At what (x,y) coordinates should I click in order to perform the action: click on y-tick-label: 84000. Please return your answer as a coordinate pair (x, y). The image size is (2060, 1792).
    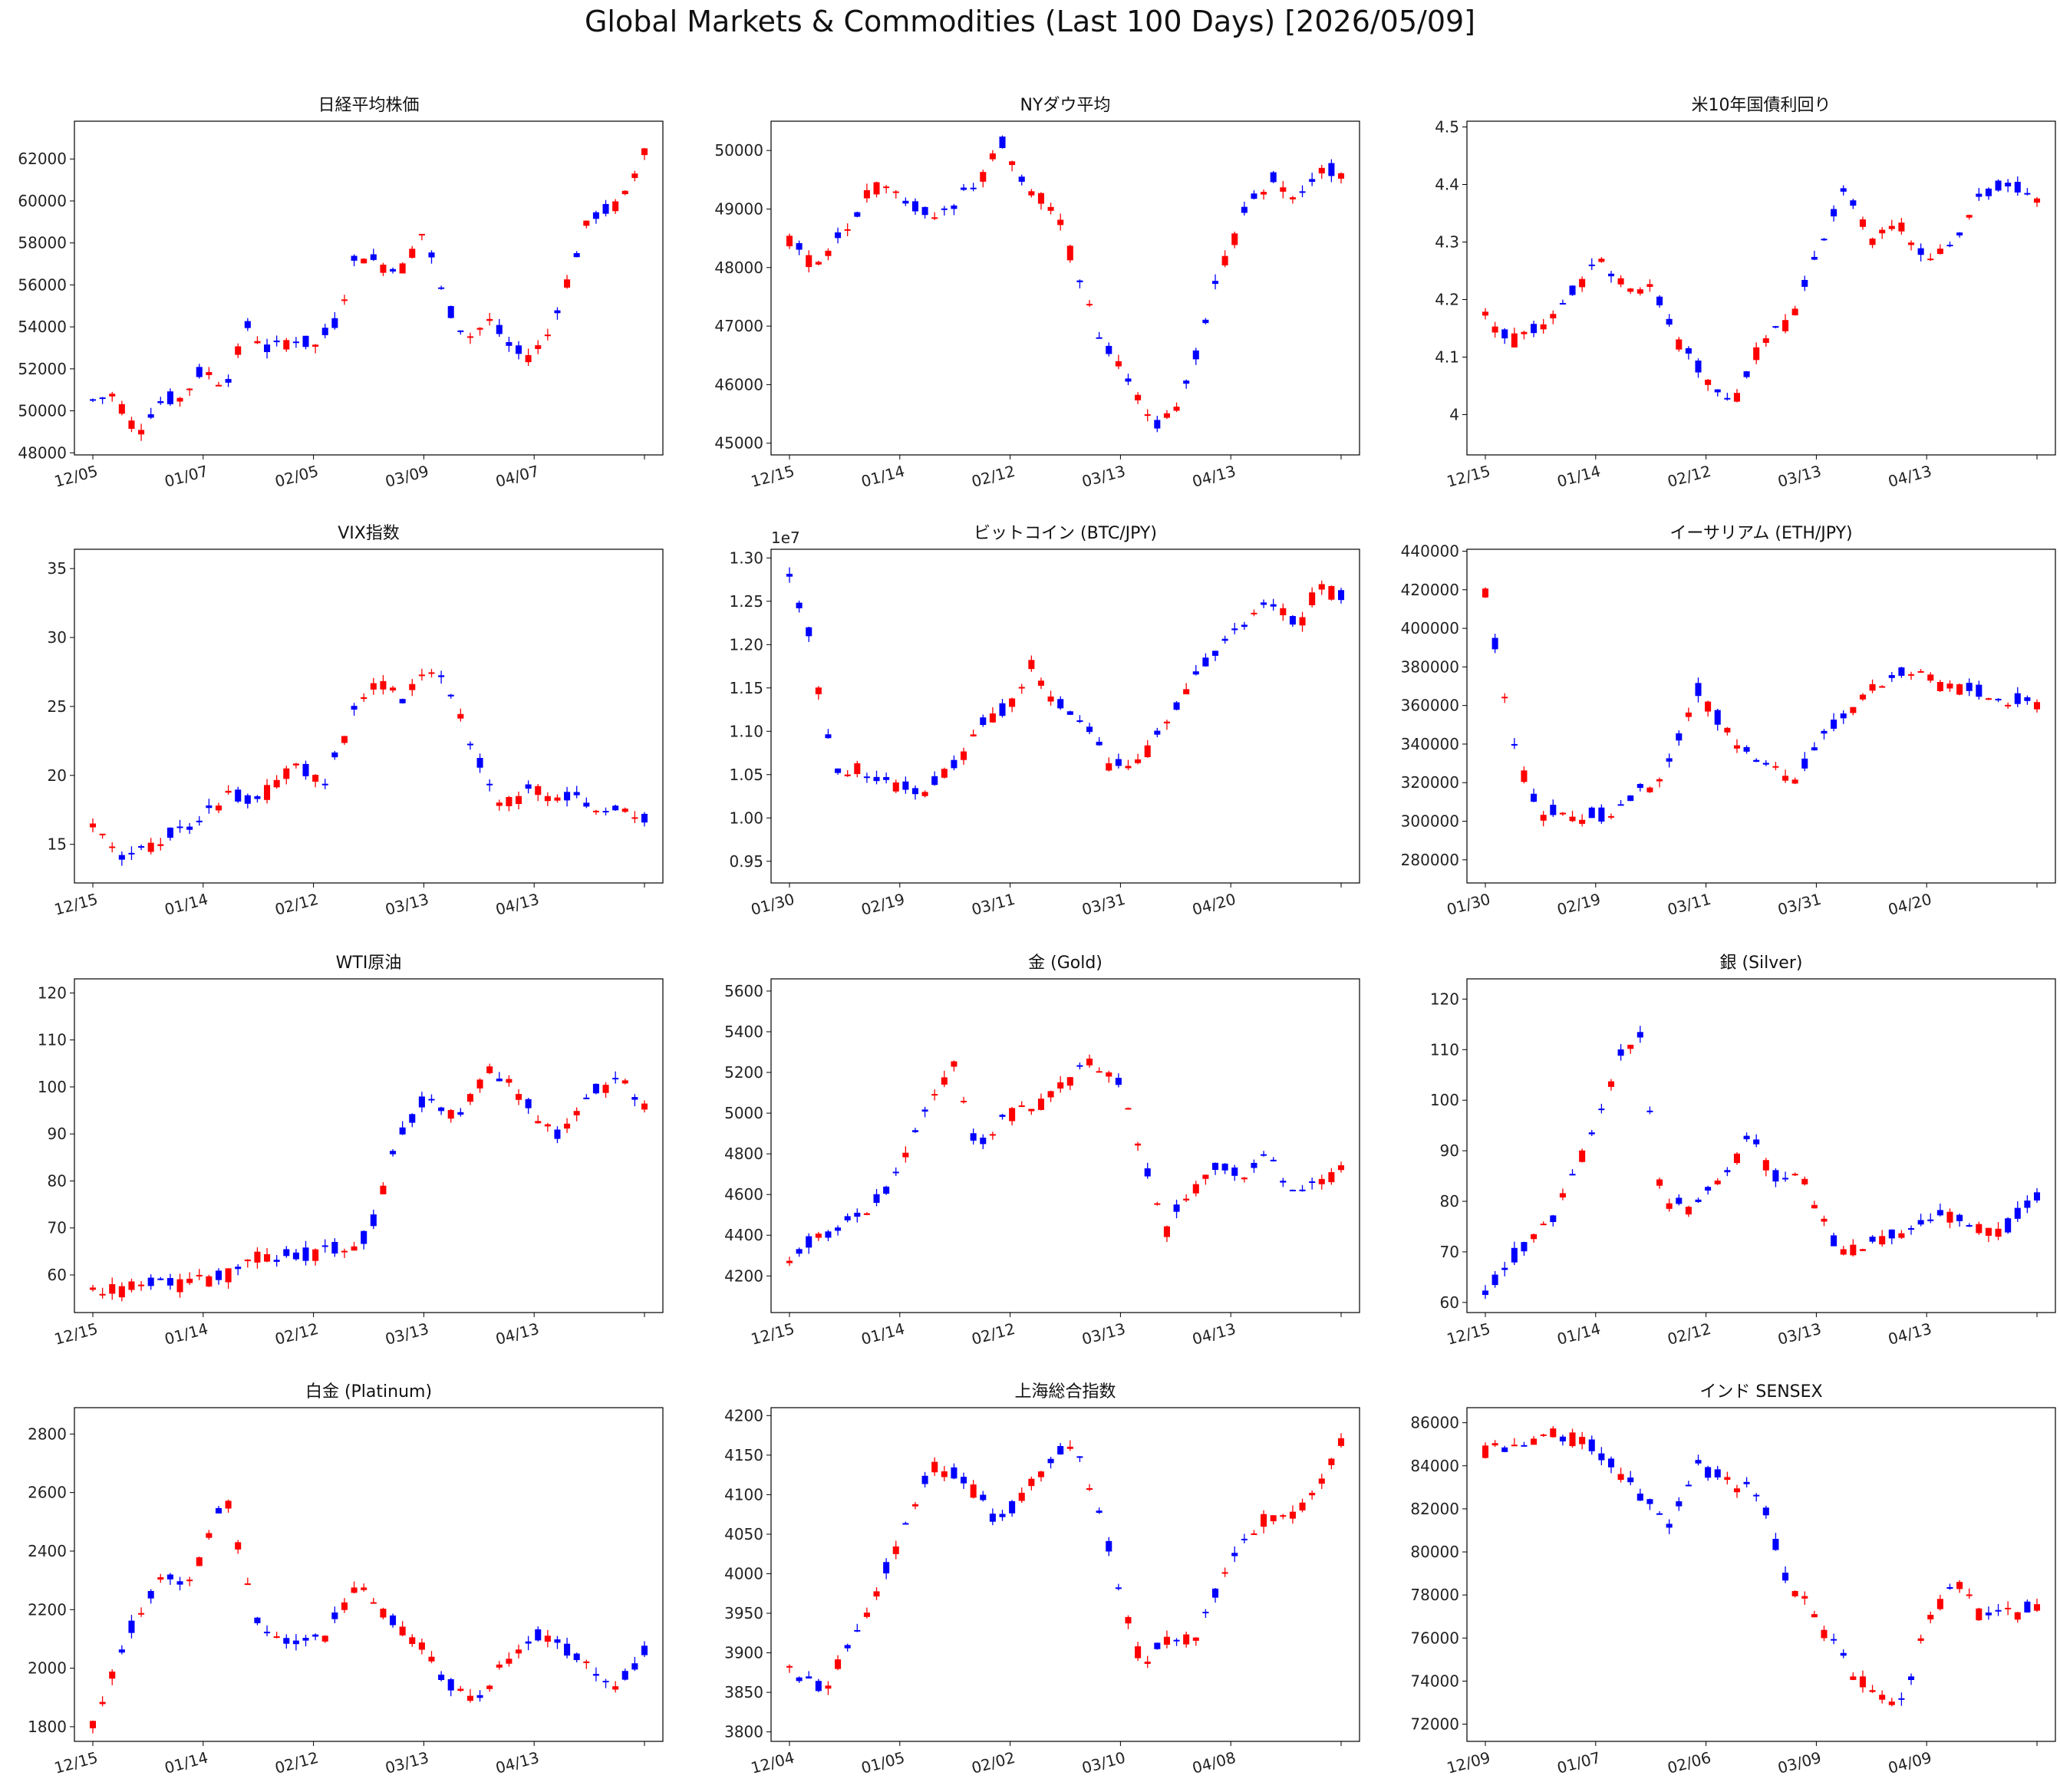
    Looking at the image, I should click on (1434, 1466).